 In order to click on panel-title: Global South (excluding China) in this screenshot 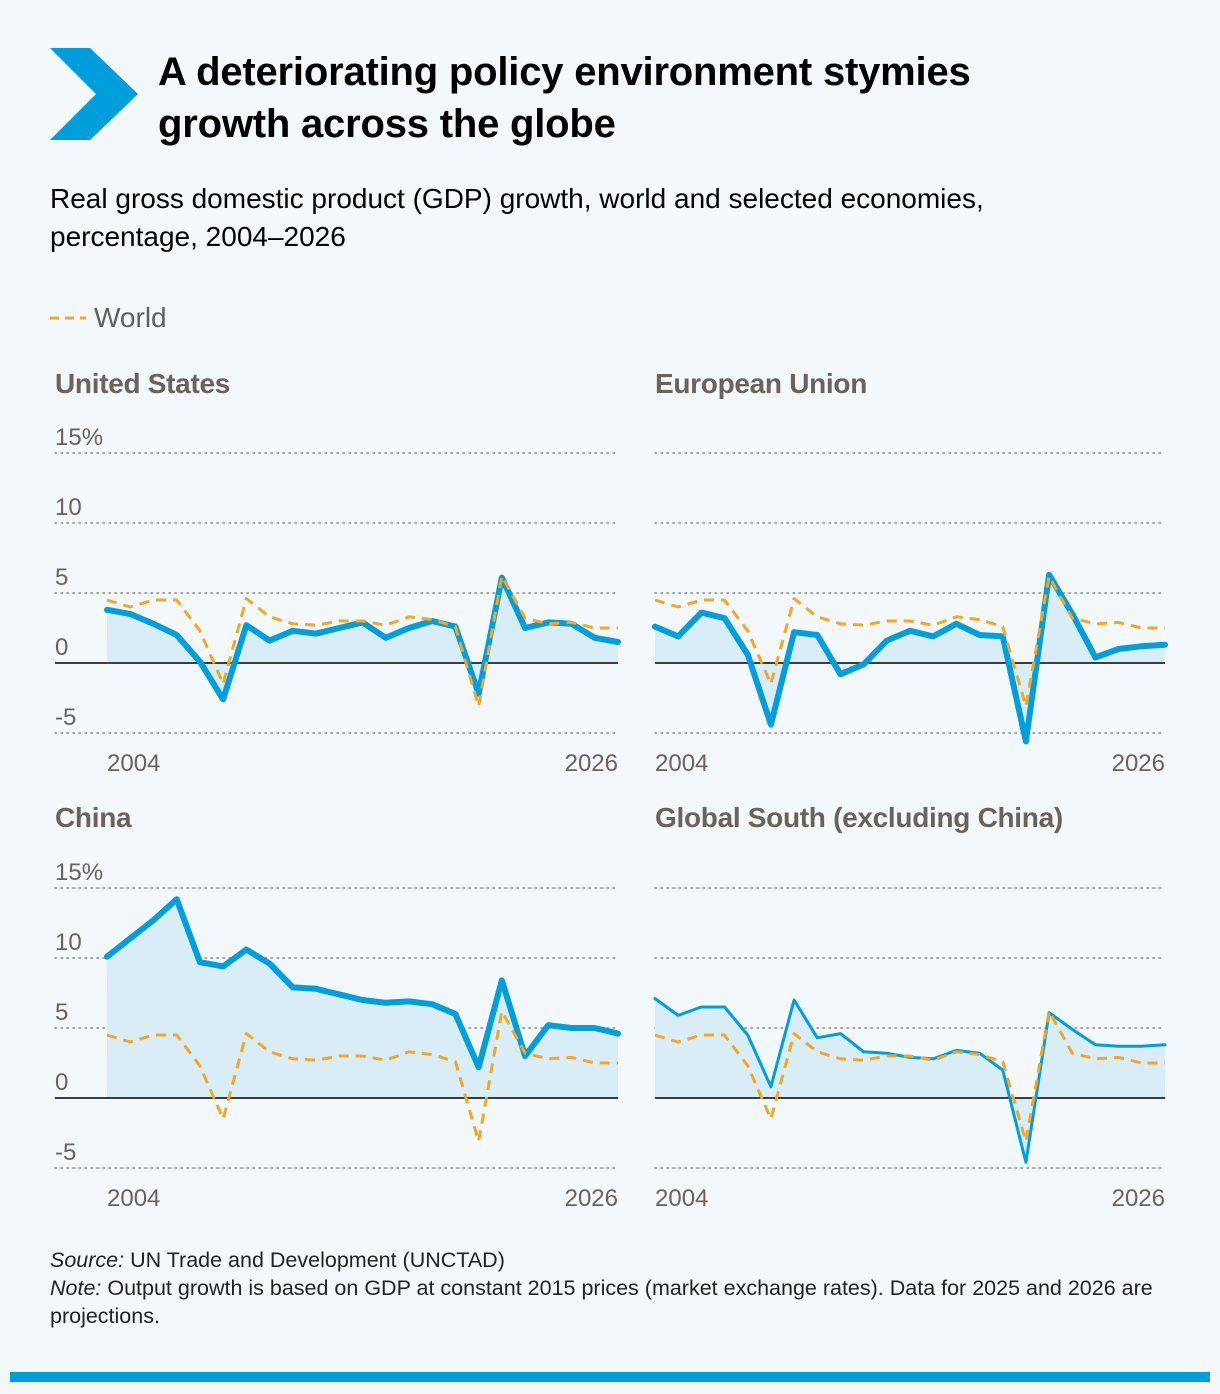, I will do `click(859, 817)`.